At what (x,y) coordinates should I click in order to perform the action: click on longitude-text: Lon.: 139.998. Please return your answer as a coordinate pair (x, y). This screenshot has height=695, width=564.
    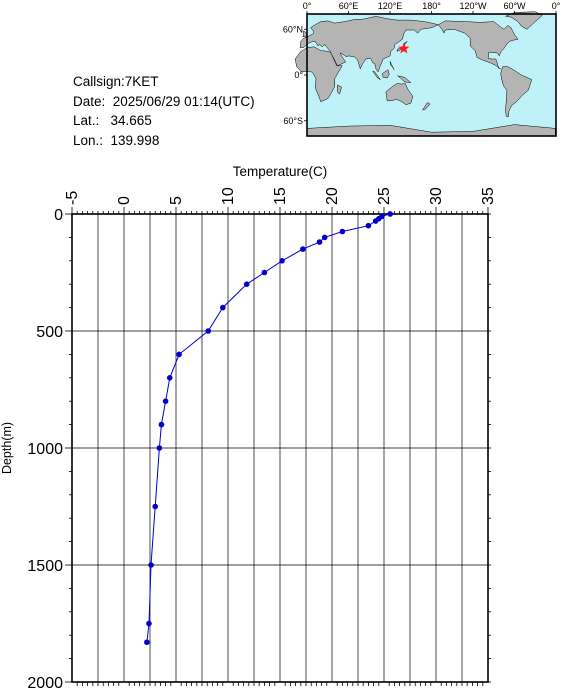
    Looking at the image, I should click on (116, 140).